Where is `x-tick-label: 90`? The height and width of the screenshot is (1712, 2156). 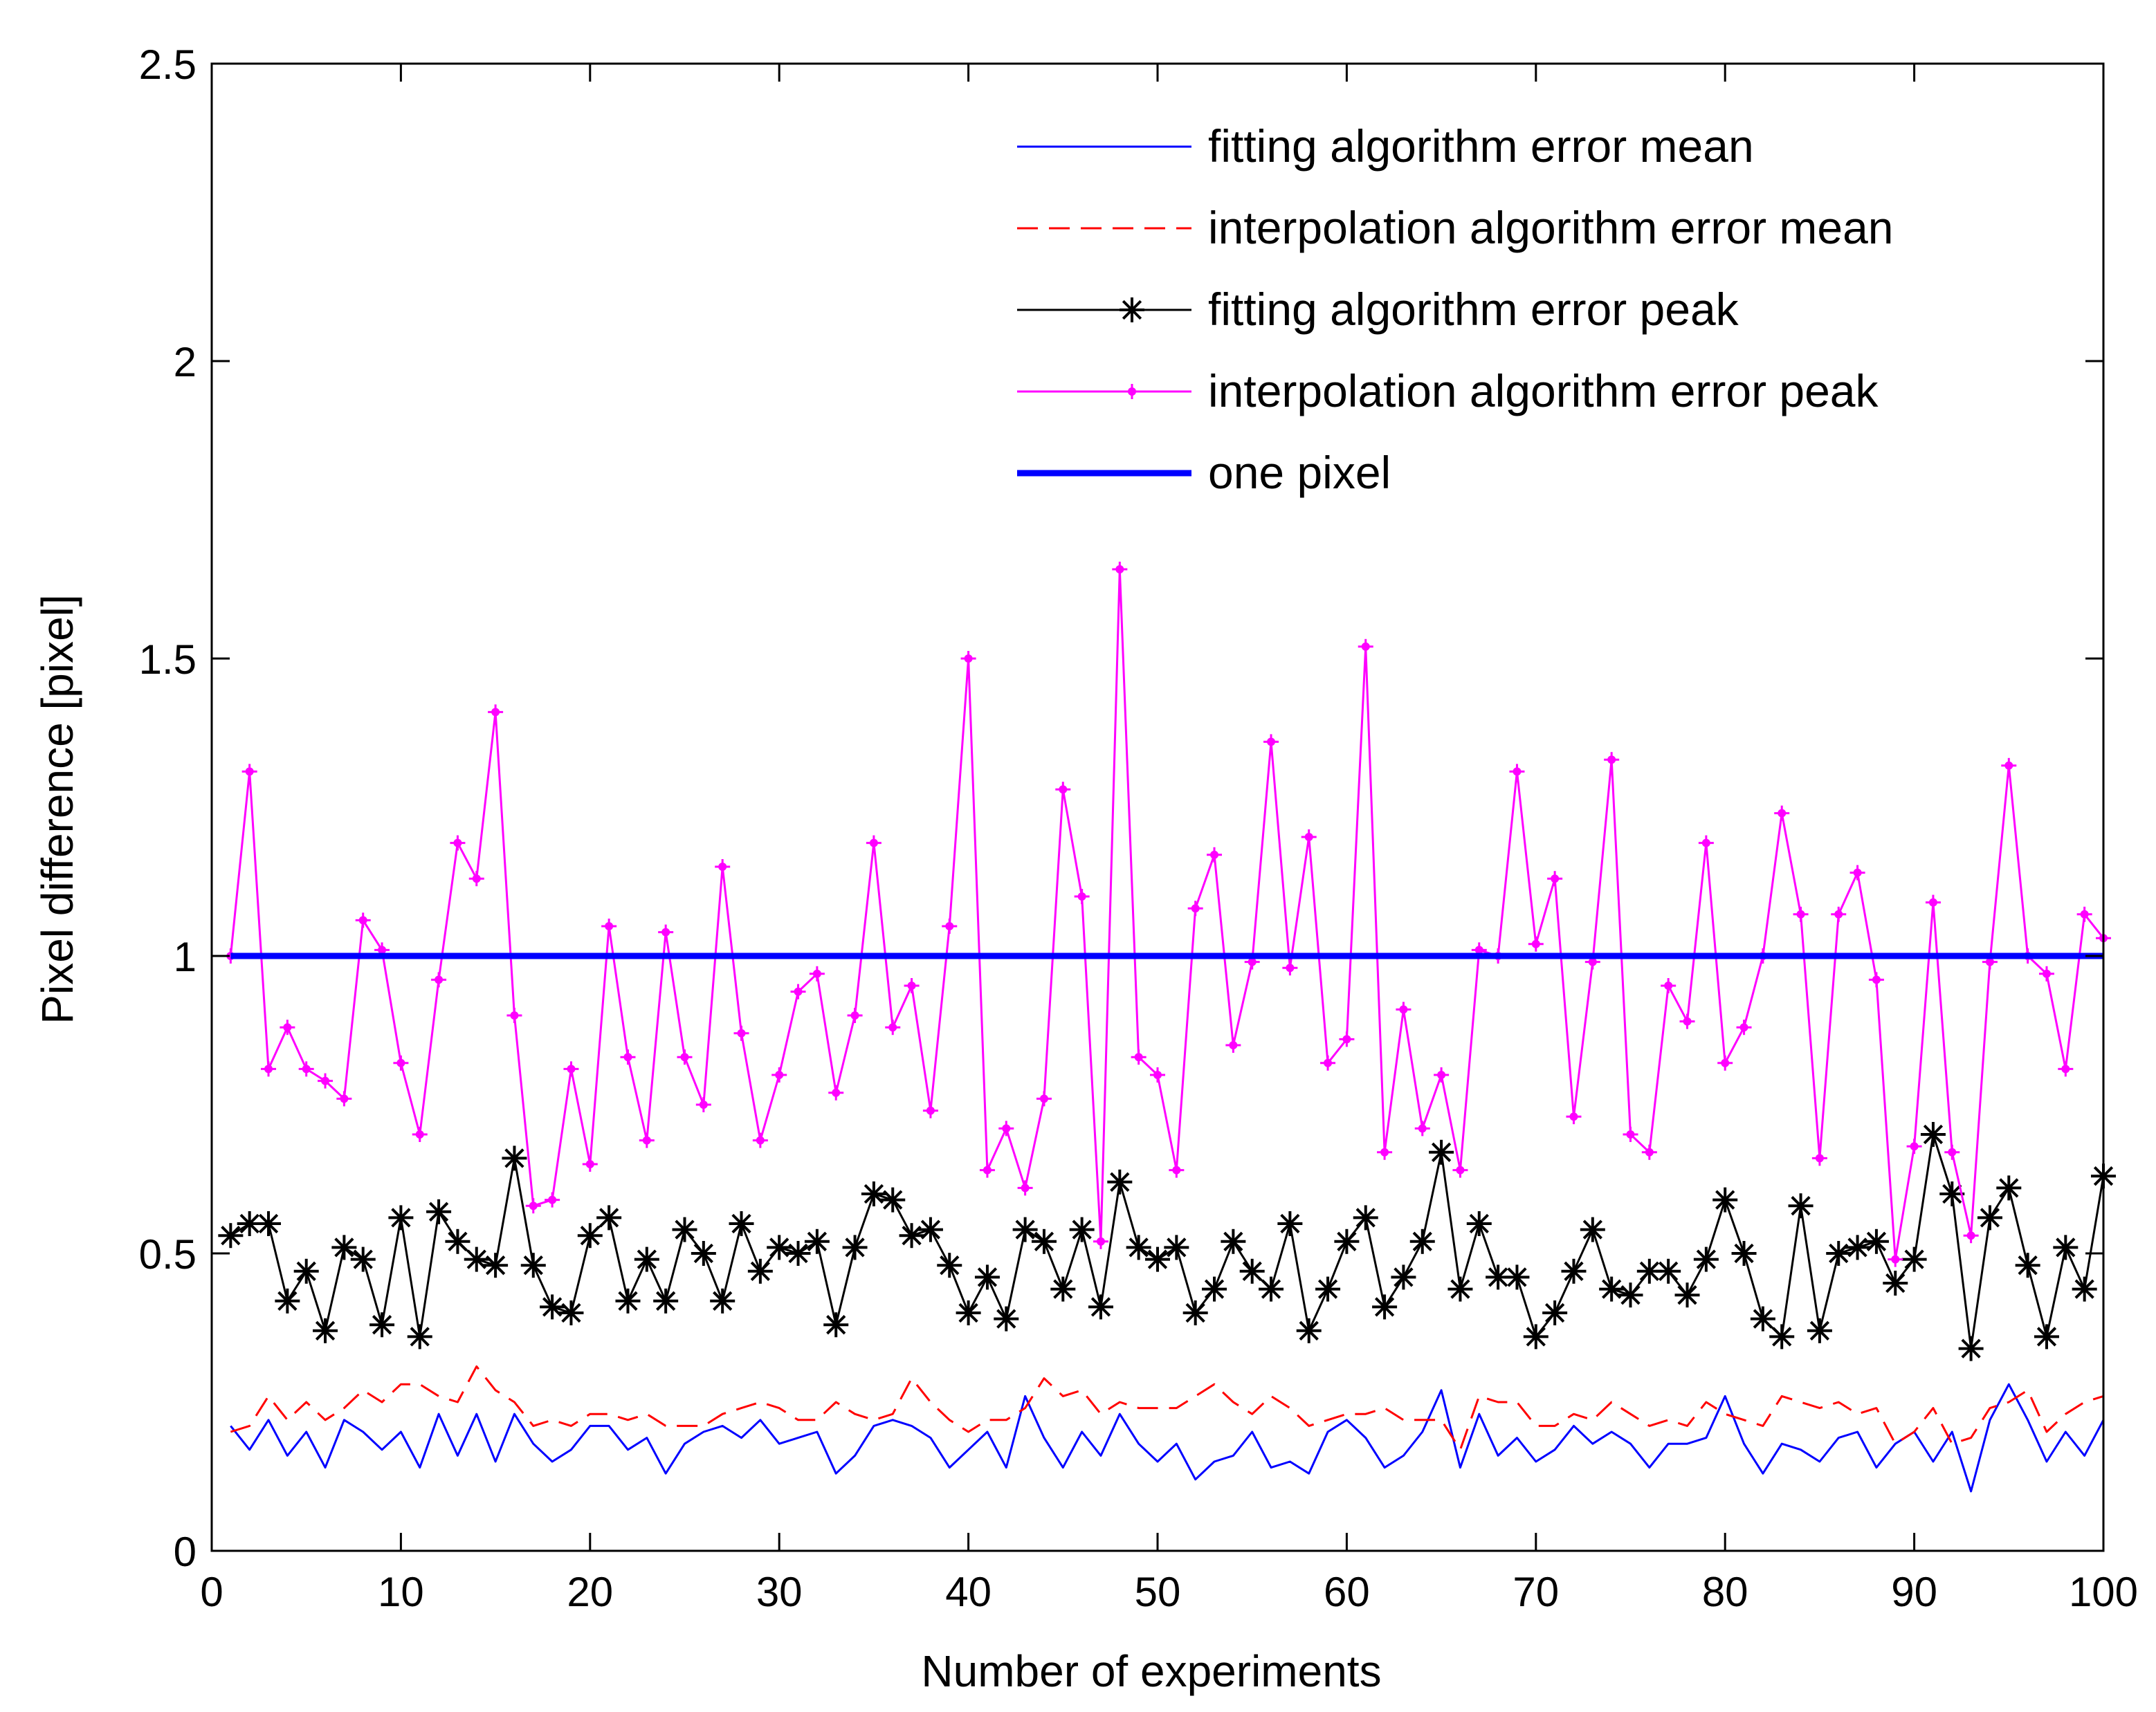 x-tick-label: 90 is located at coordinates (1914, 1592).